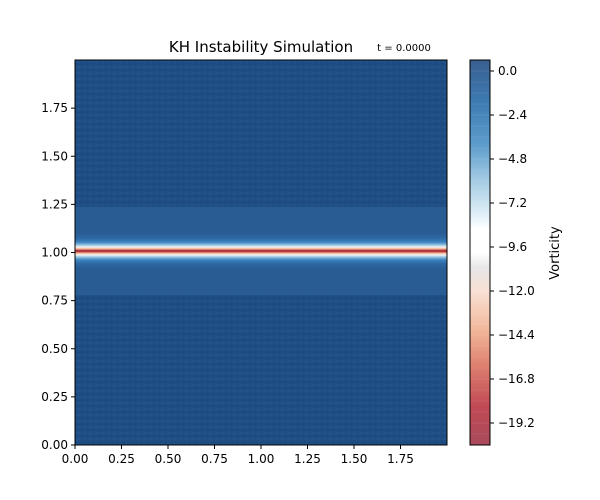  Describe the element at coordinates (238, 455) in the screenshot. I see `x-axis: 0.00 0.25 0.50 0.75 1.00 1.25 1.50 1.75` at that location.